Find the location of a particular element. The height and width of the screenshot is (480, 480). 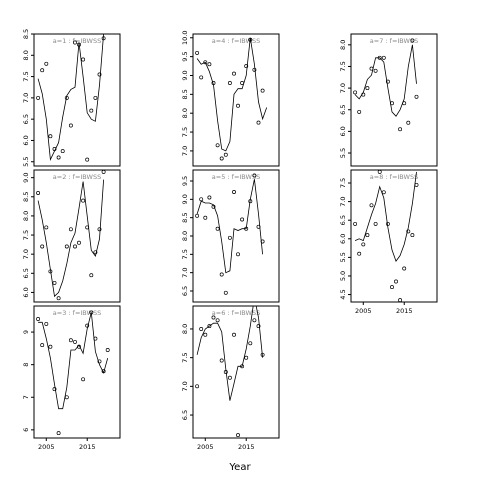

y-tick-label: 8.5 is located at coordinates (26, 34).